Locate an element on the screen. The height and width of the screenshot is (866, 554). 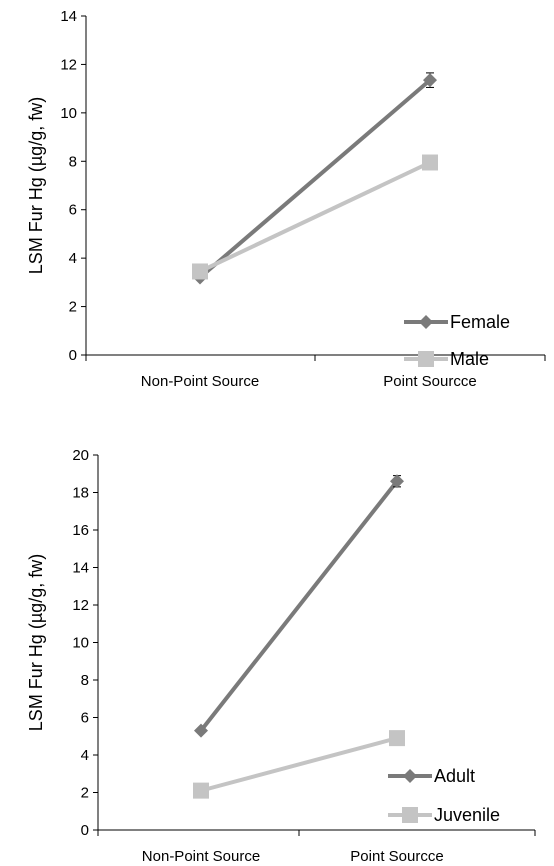
series-line-female is located at coordinates (315, 179).